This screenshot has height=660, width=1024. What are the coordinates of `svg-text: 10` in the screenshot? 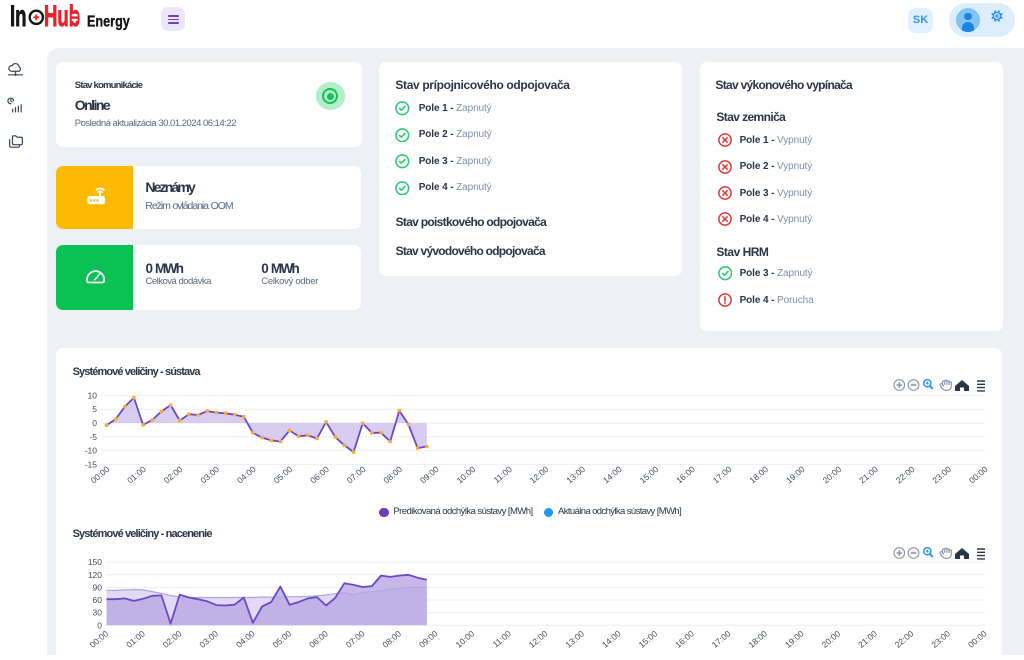 It's located at (93, 395).